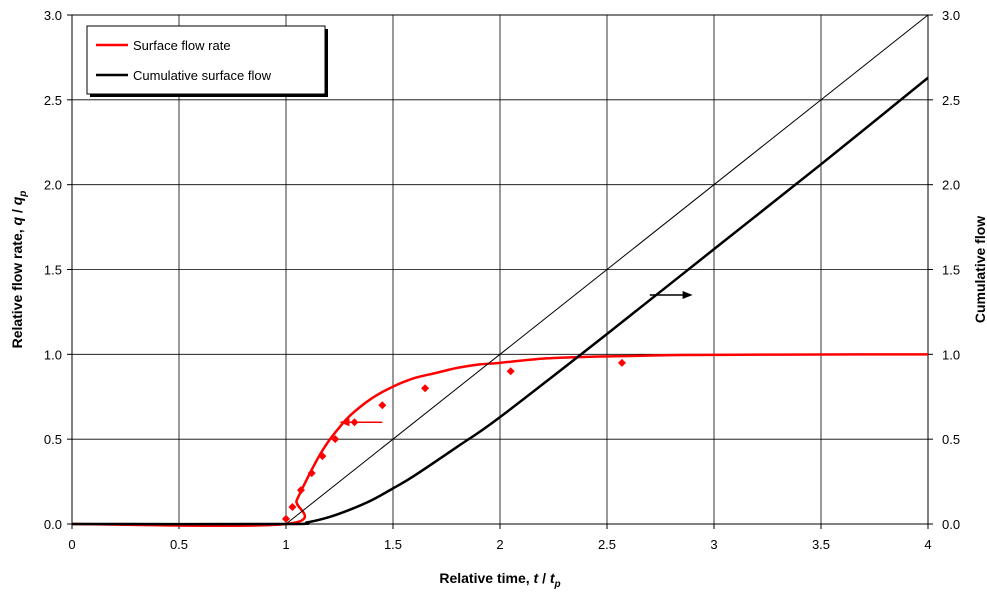 This screenshot has height=593, width=987. Describe the element at coordinates (53, 524) in the screenshot. I see `y-tick-label: 0.0` at that location.